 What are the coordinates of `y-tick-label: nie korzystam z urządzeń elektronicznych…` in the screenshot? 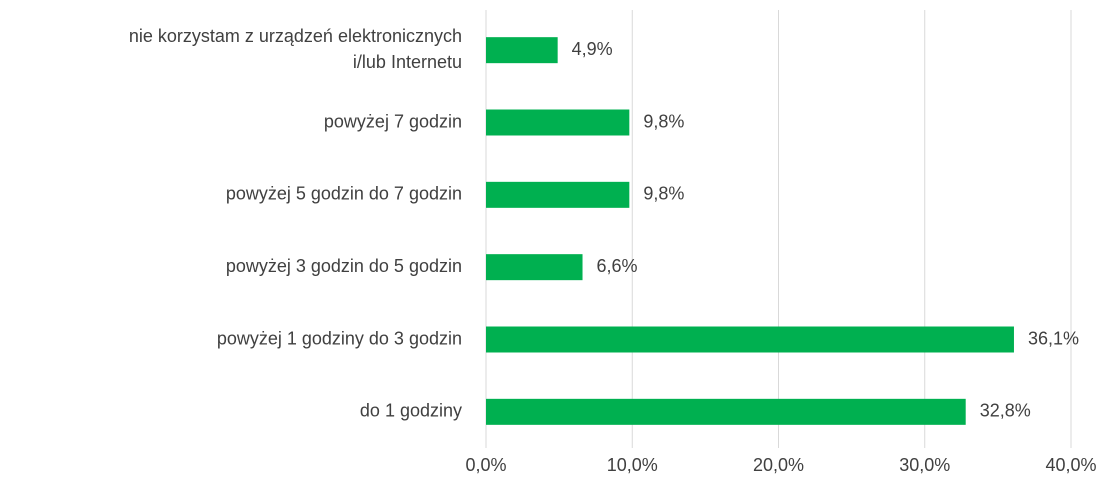 It's located at (295, 49).